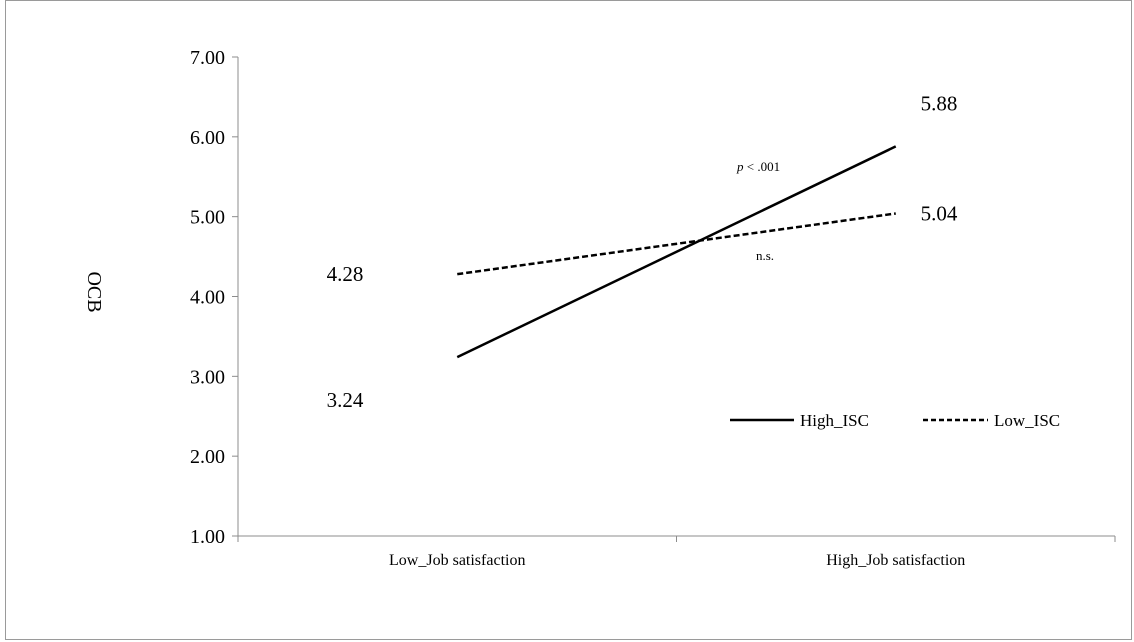  I want to click on x-category-label: Low_Job satisfaction, so click(457, 560).